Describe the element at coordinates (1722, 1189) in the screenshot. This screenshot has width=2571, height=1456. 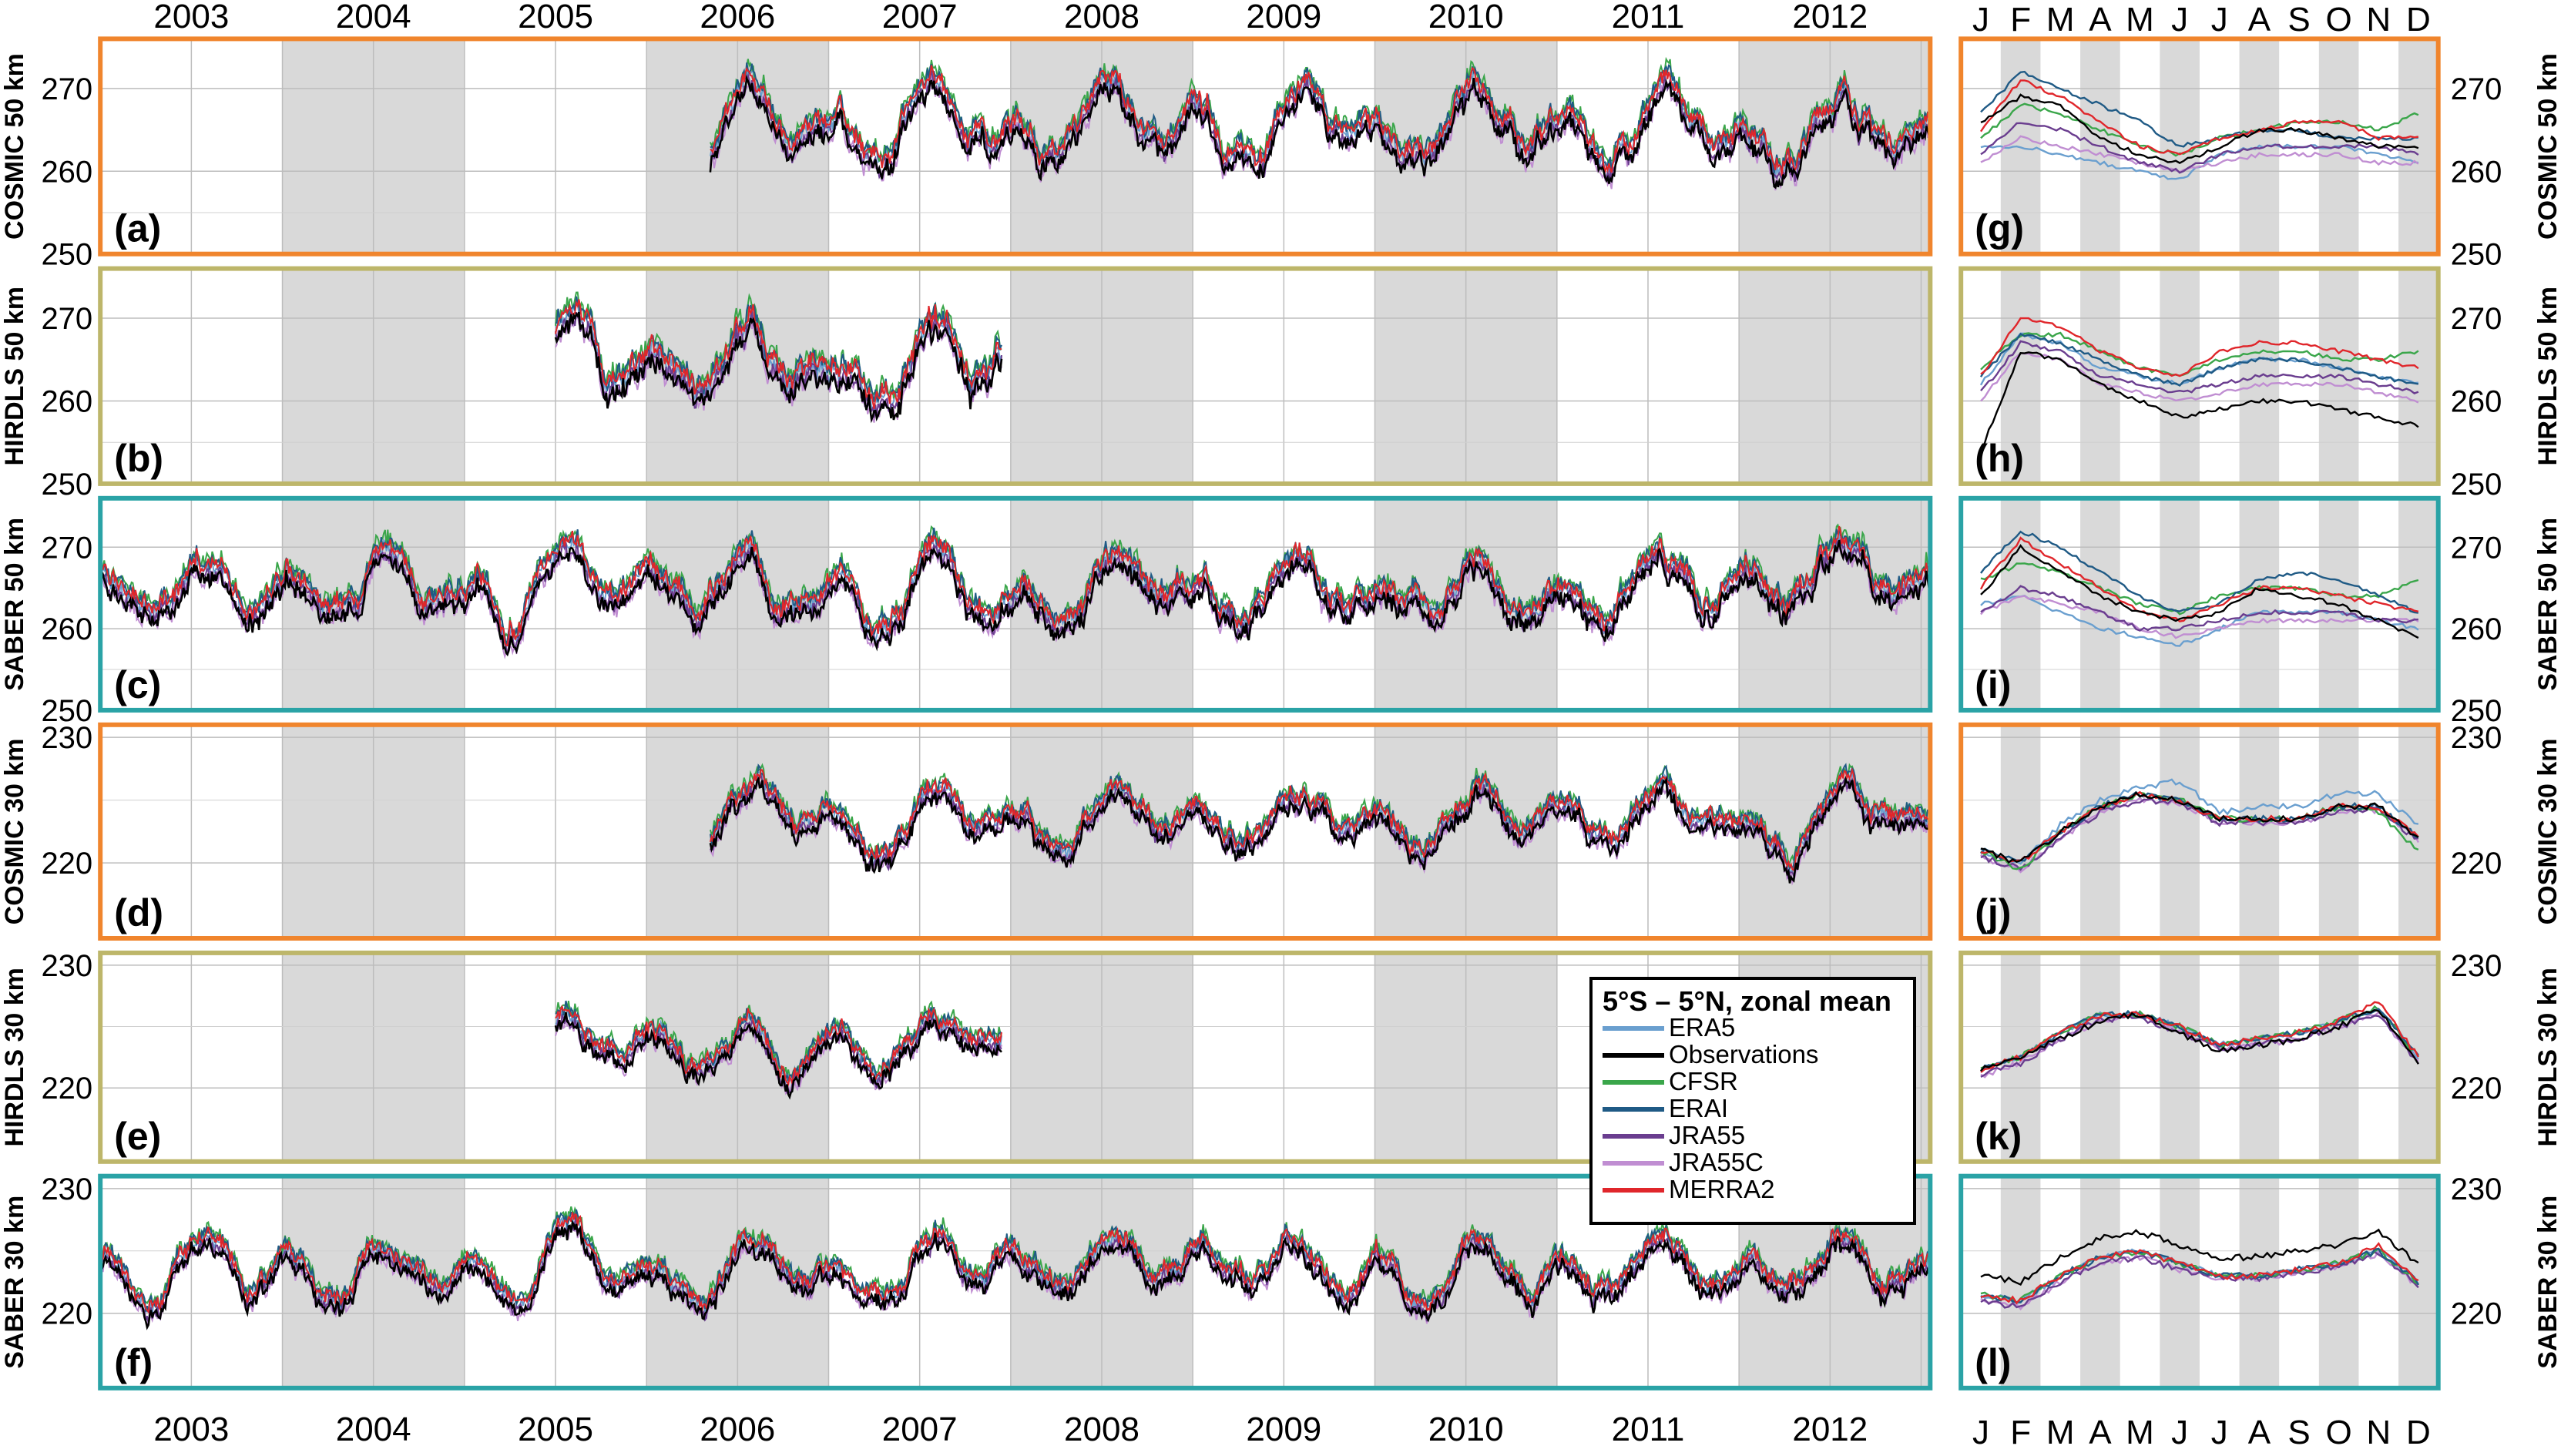
I see `legend-item-label: MERRA2` at that location.